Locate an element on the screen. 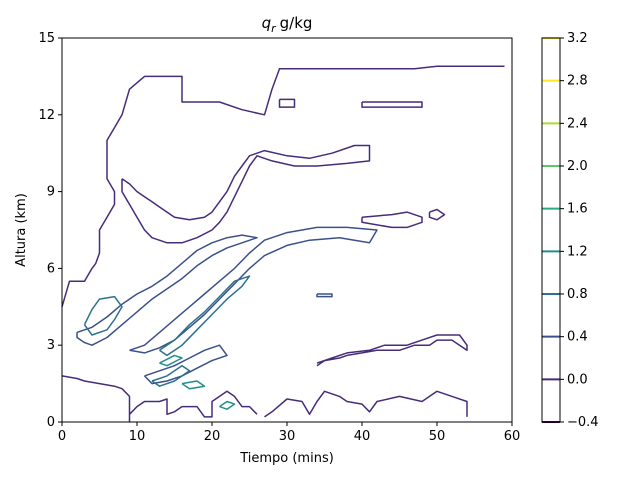 The height and width of the screenshot is (480, 640). colorbar: −0.4 0.0 0.4 0.8 1.2 1.6 2.0 2.4 2.8 3.2 is located at coordinates (570, 230).